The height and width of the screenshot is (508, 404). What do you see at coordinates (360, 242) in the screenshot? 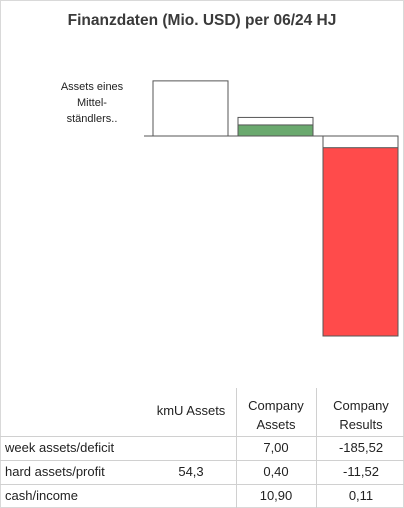
I see `bar-company-results-fill` at bounding box center [360, 242].